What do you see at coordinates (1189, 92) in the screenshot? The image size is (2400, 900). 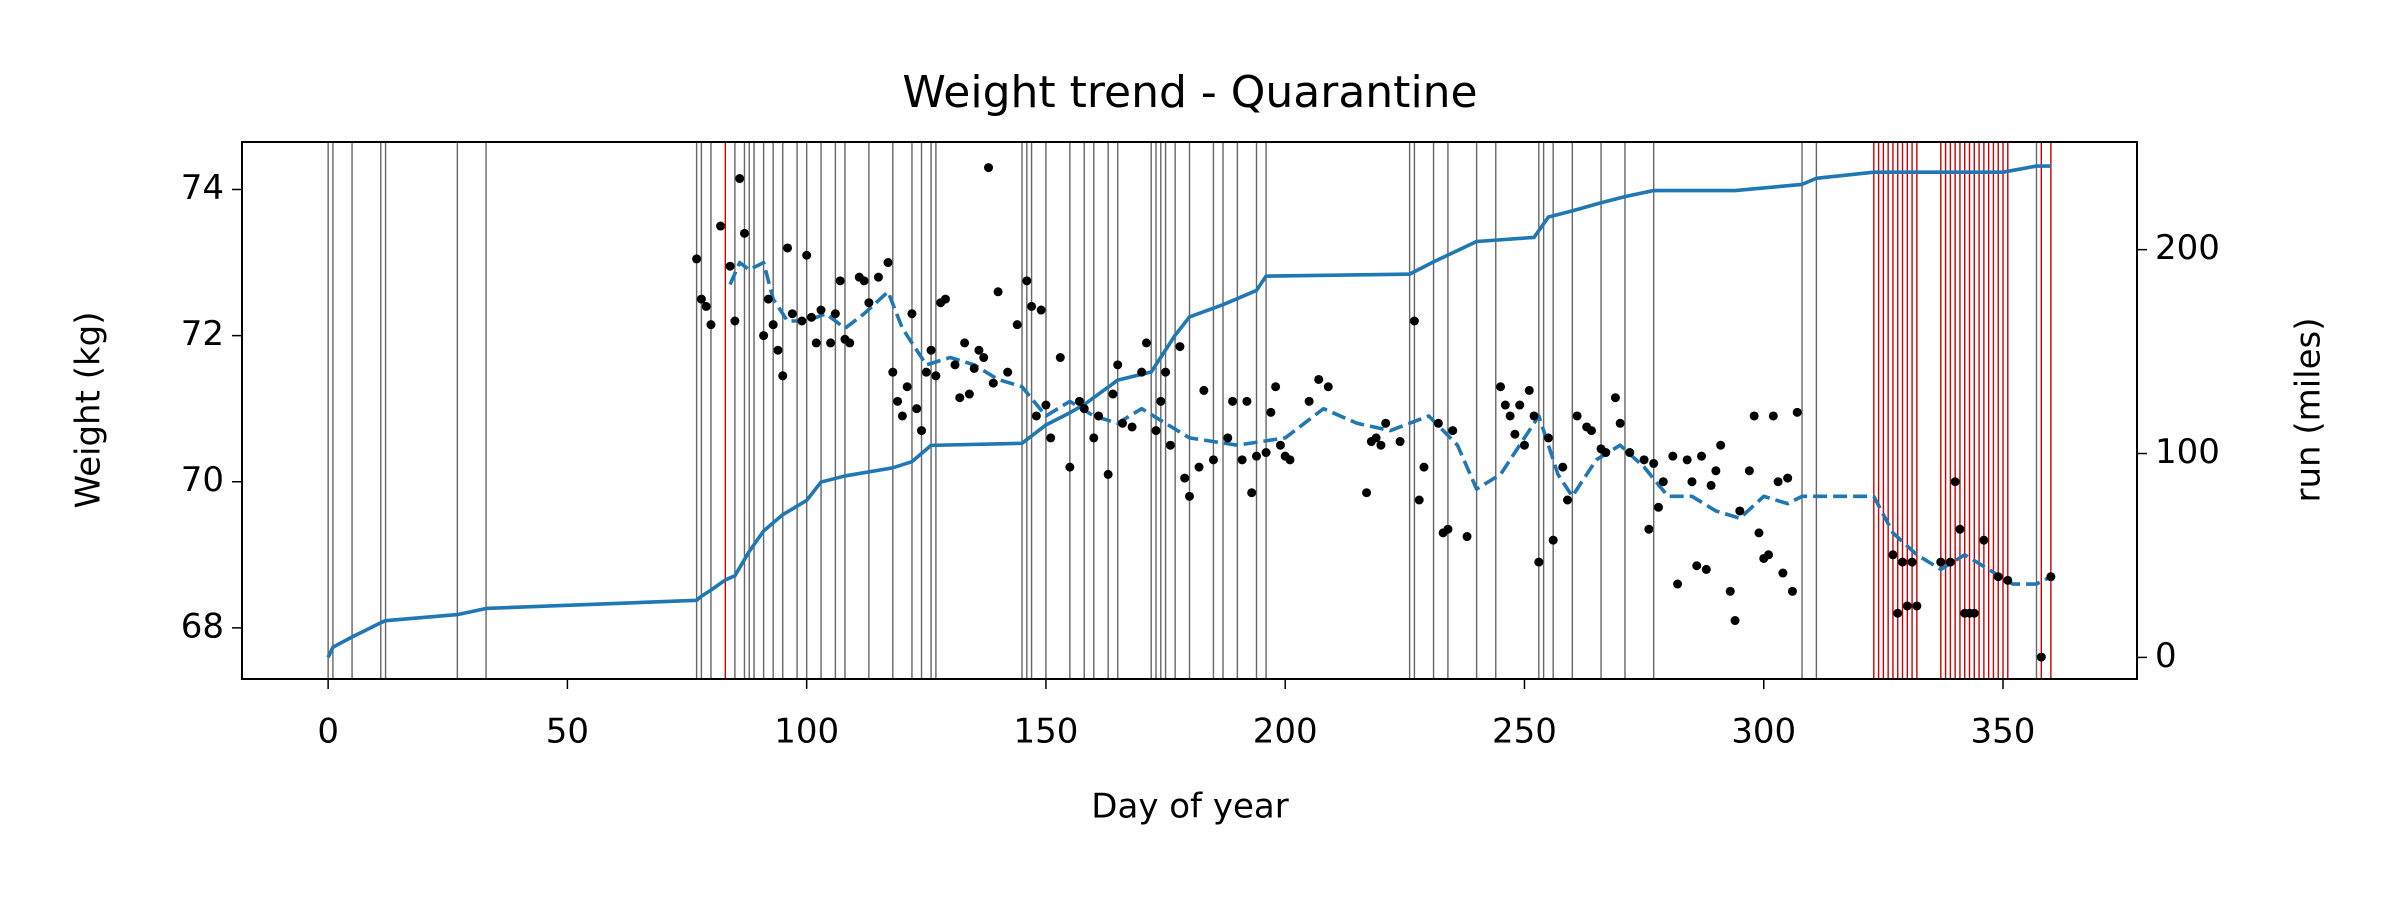 I see `chart-title: Weight trend - Quarantine` at bounding box center [1189, 92].